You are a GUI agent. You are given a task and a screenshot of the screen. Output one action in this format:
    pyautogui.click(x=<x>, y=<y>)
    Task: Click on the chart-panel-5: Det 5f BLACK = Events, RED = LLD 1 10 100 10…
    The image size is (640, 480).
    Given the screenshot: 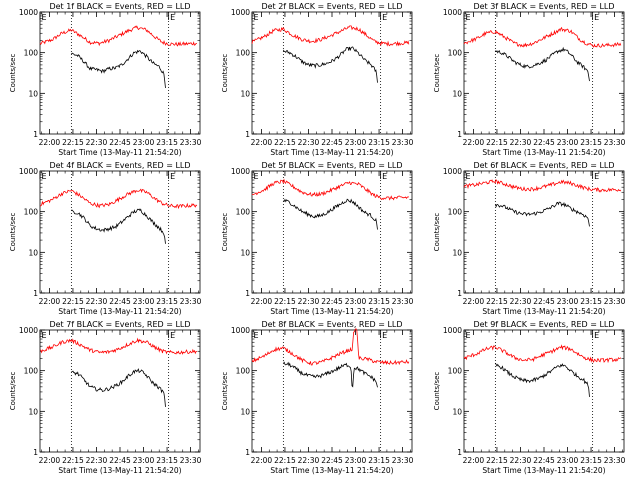 What is the action you would take?
    pyautogui.click(x=317, y=238)
    